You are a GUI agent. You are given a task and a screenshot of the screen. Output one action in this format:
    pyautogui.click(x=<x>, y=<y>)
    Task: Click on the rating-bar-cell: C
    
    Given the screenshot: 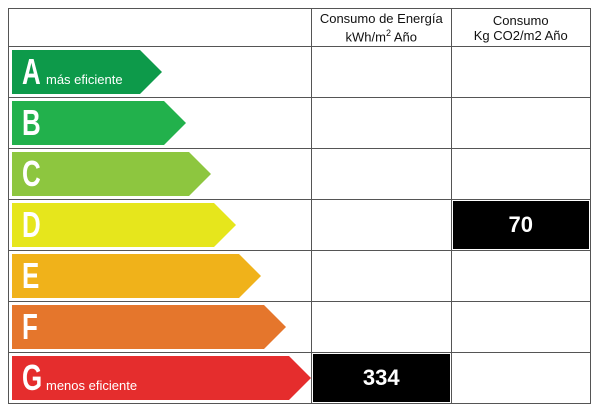 What is the action you would take?
    pyautogui.click(x=160, y=174)
    